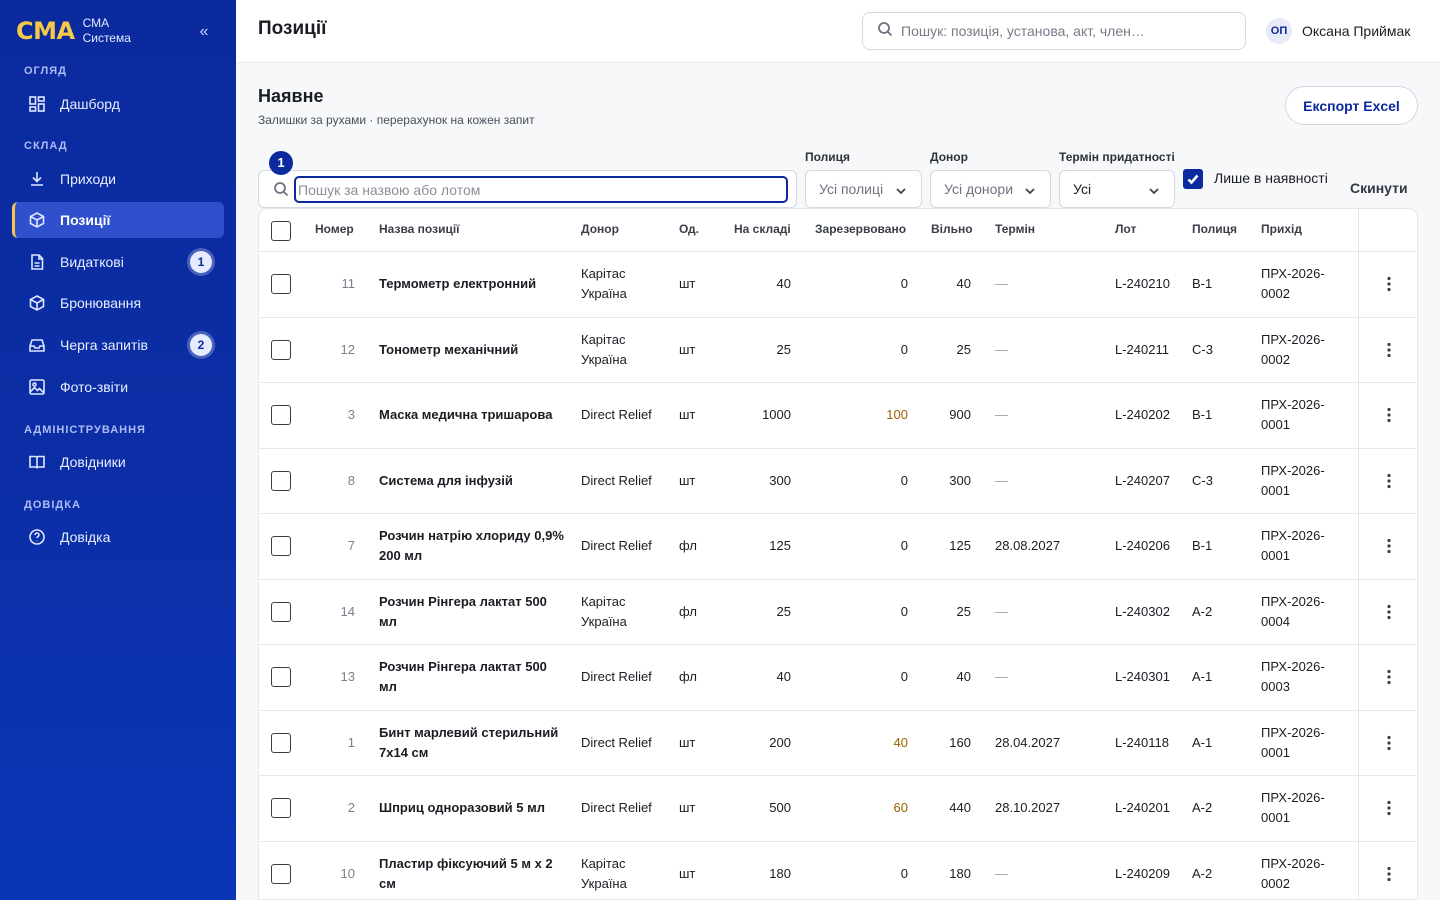 The height and width of the screenshot is (900, 1440). I want to click on cell-arrival: ПРХ-2026-0002, so click(1293, 284).